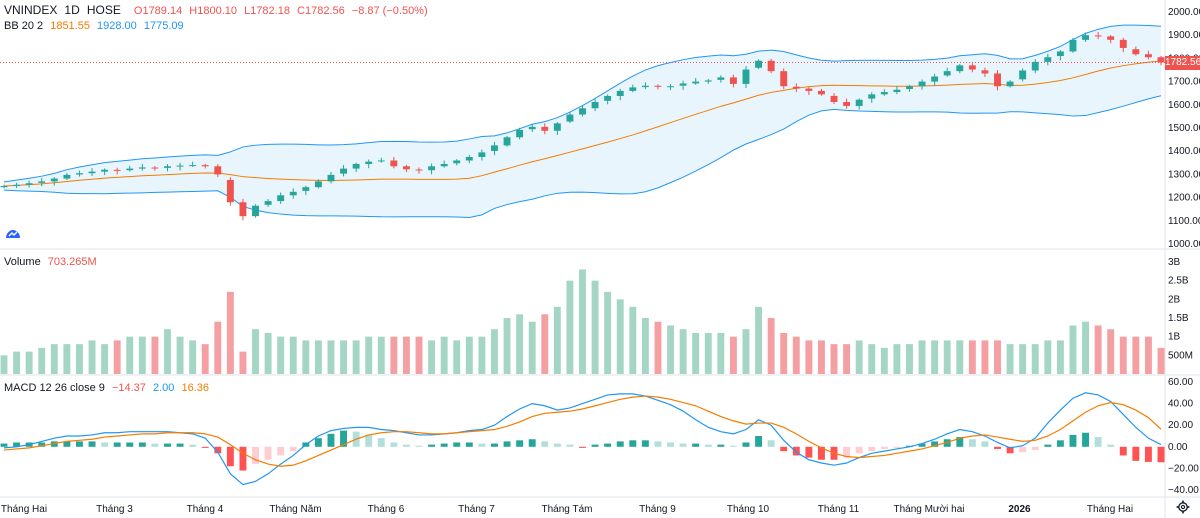  I want to click on macd-legend: MACD 12 26 close 9 −14.37 2.00 16.36, so click(108, 388).